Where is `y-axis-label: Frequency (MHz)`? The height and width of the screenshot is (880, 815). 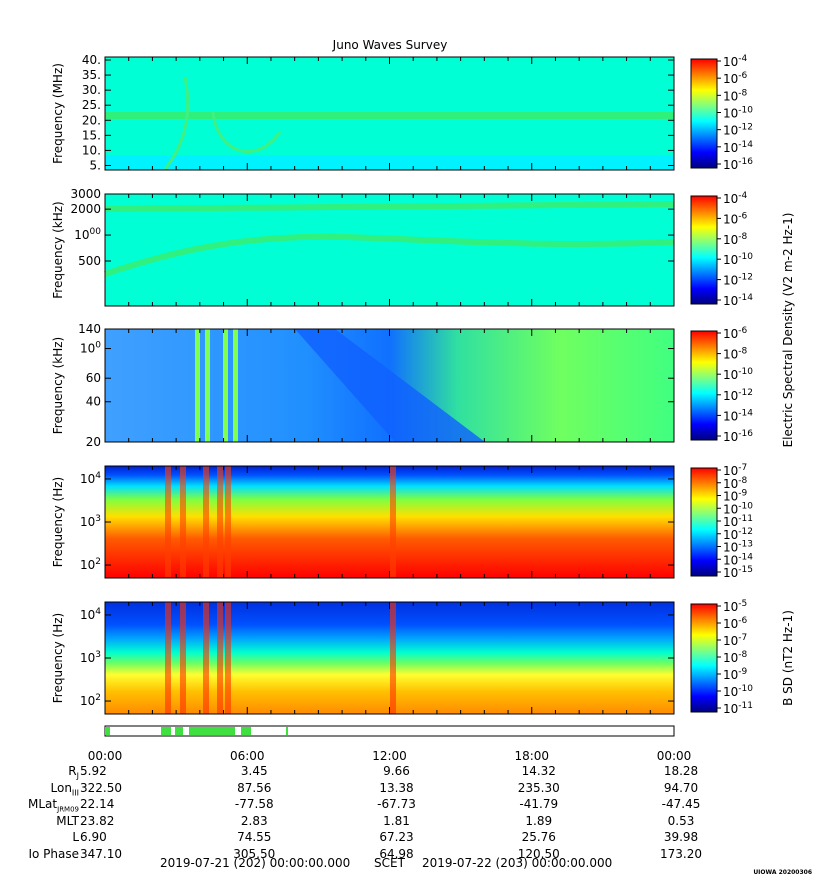 y-axis-label: Frequency (MHz) is located at coordinates (58, 113).